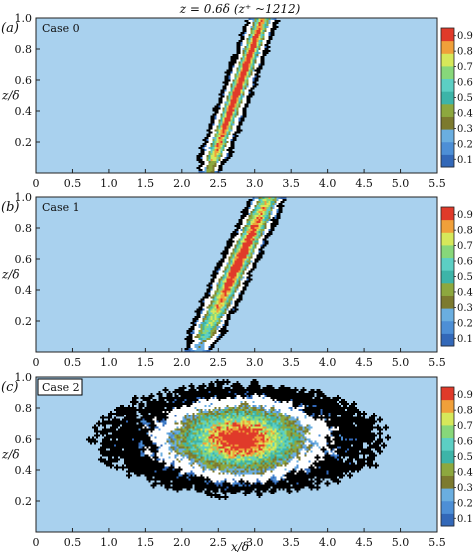 This screenshot has width=474, height=557. I want to click on panel-label: (c), so click(9, 387).